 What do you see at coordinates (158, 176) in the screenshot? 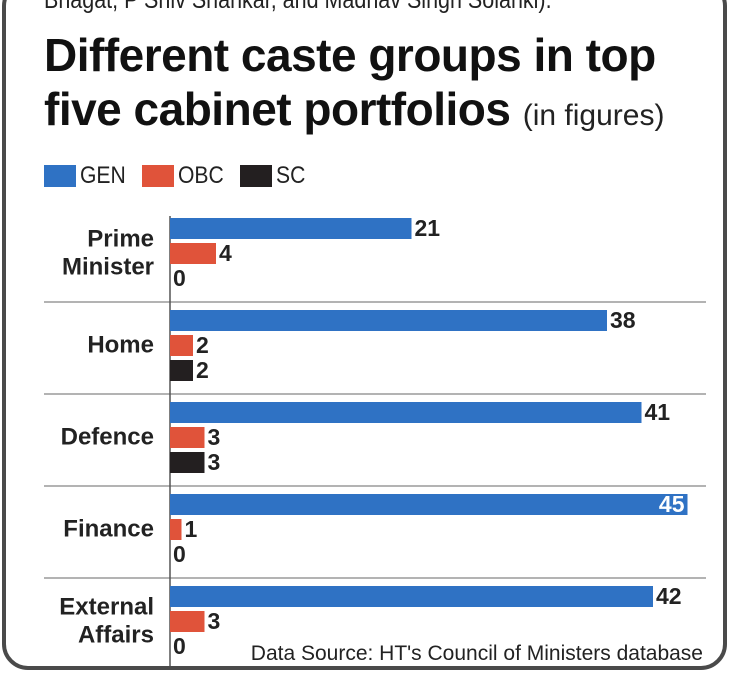
I see `legend-swatch-obc` at bounding box center [158, 176].